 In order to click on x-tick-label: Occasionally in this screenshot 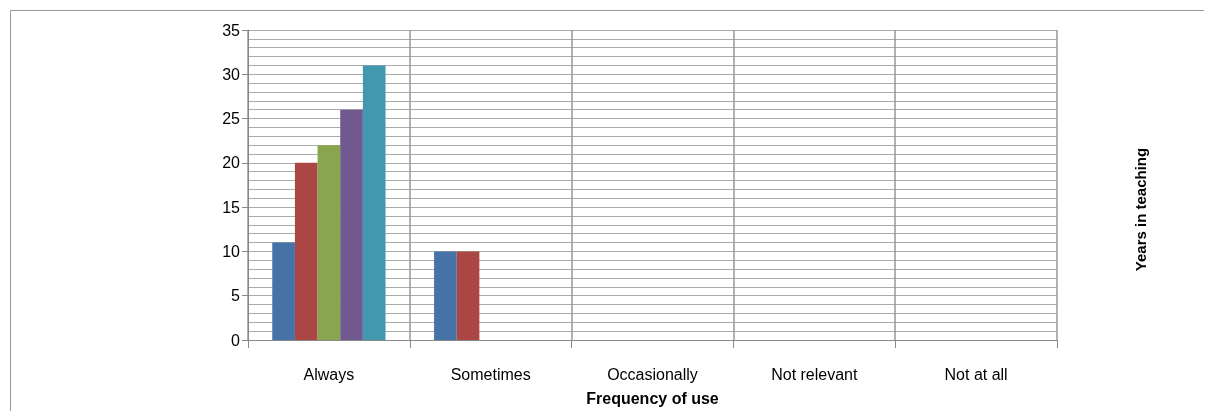, I will do `click(652, 374)`.